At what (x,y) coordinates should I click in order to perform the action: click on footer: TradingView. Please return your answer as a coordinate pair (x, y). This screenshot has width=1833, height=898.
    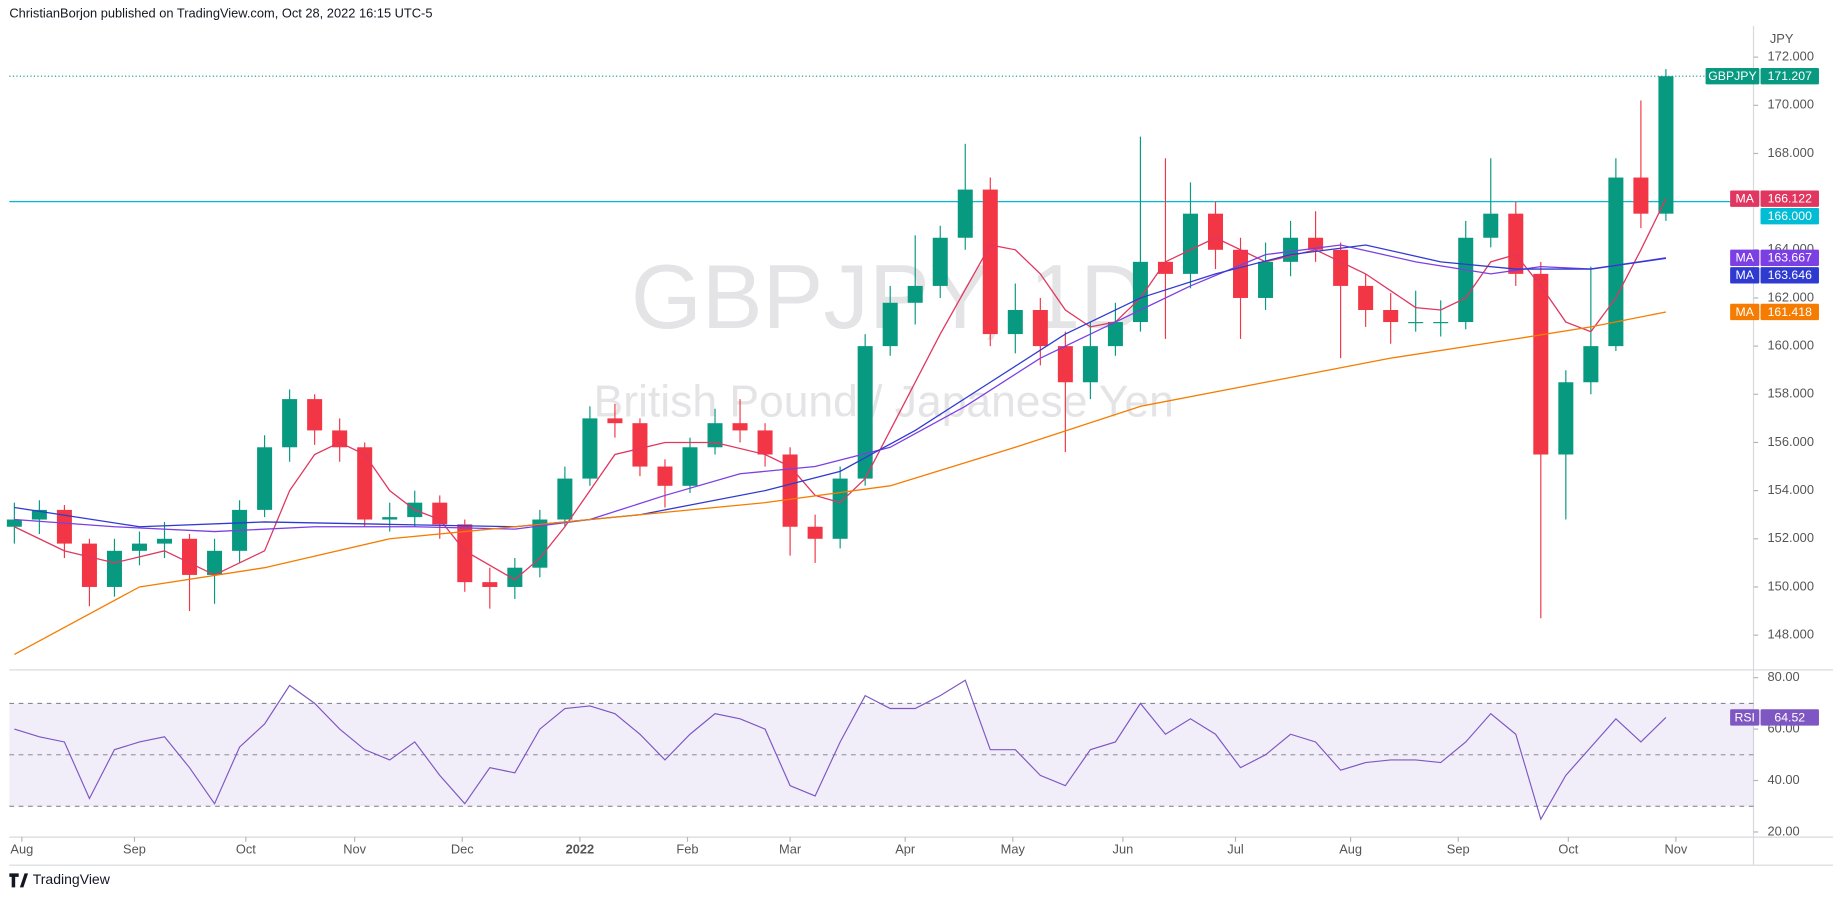
    Looking at the image, I should click on (72, 879).